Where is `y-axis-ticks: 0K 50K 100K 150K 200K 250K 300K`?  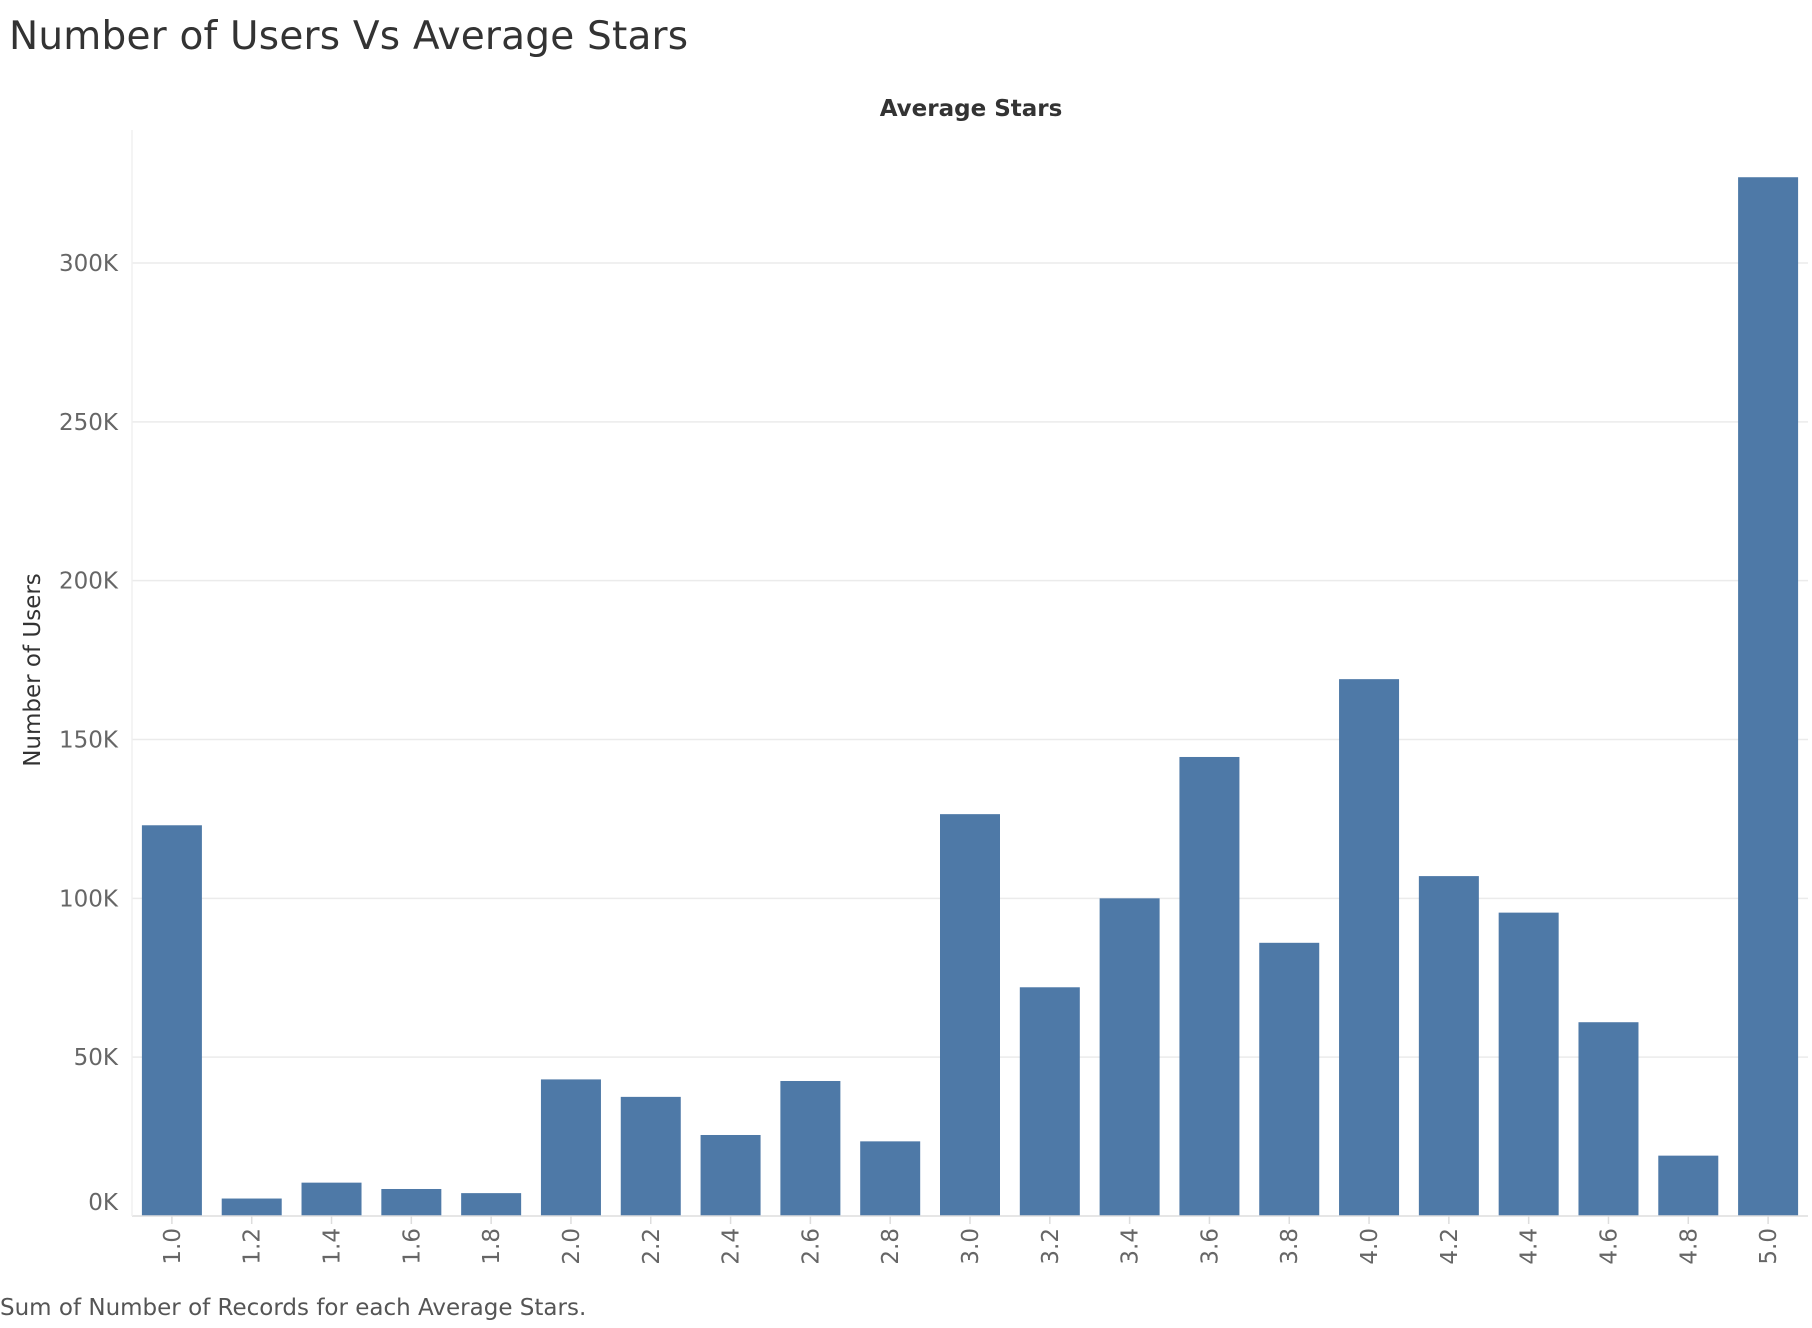 y-axis-ticks: 0K 50K 100K 150K 200K 250K 300K is located at coordinates (89, 733).